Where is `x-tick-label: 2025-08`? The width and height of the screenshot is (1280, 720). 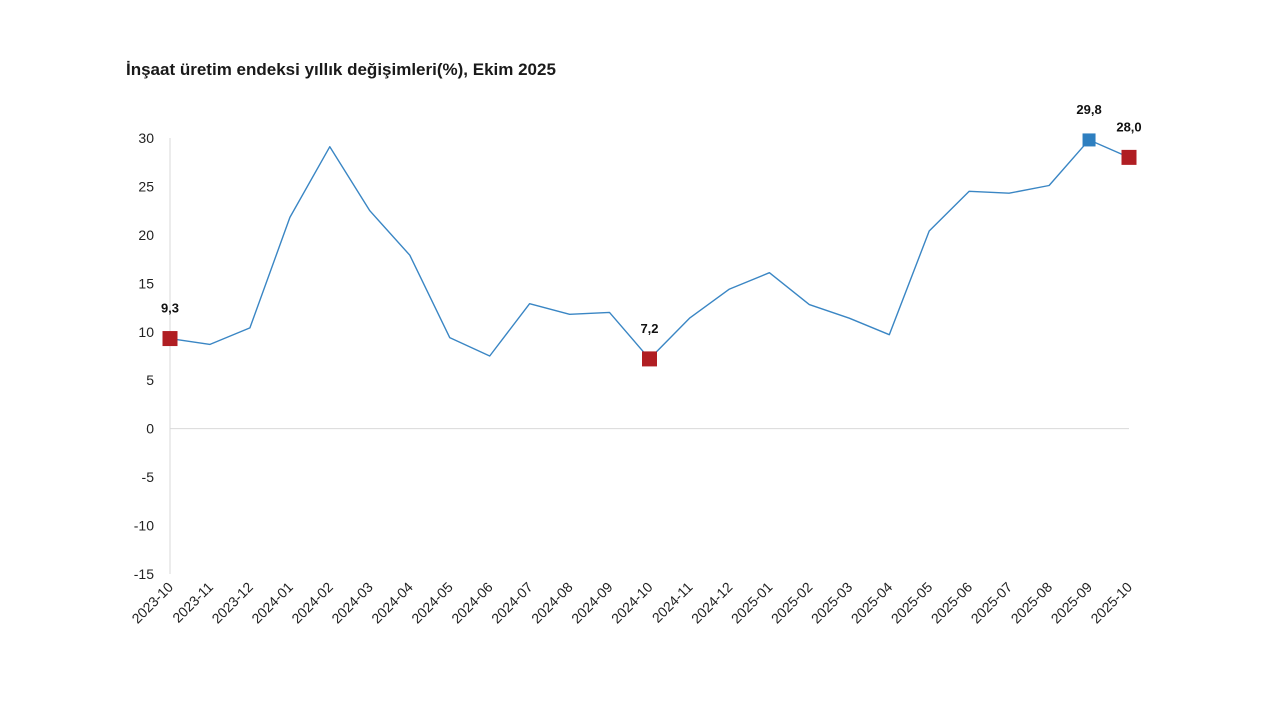
x-tick-label: 2025-08 is located at coordinates (1032, 603).